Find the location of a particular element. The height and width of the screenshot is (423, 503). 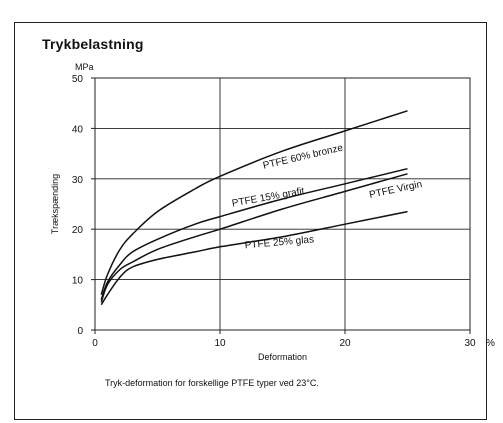

x-tick-label: 0 is located at coordinates (95, 343).